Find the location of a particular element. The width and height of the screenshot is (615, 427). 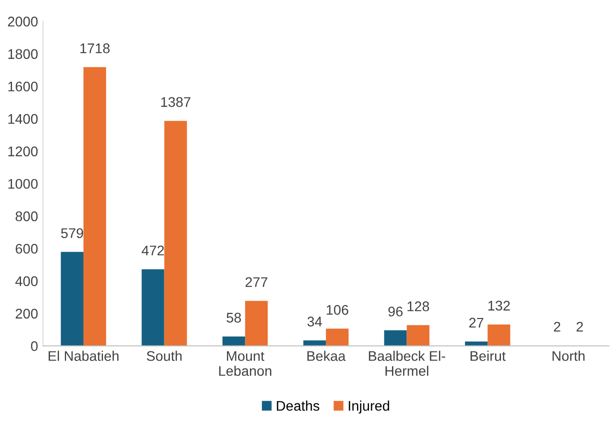

data-label: 132 is located at coordinates (499, 305).